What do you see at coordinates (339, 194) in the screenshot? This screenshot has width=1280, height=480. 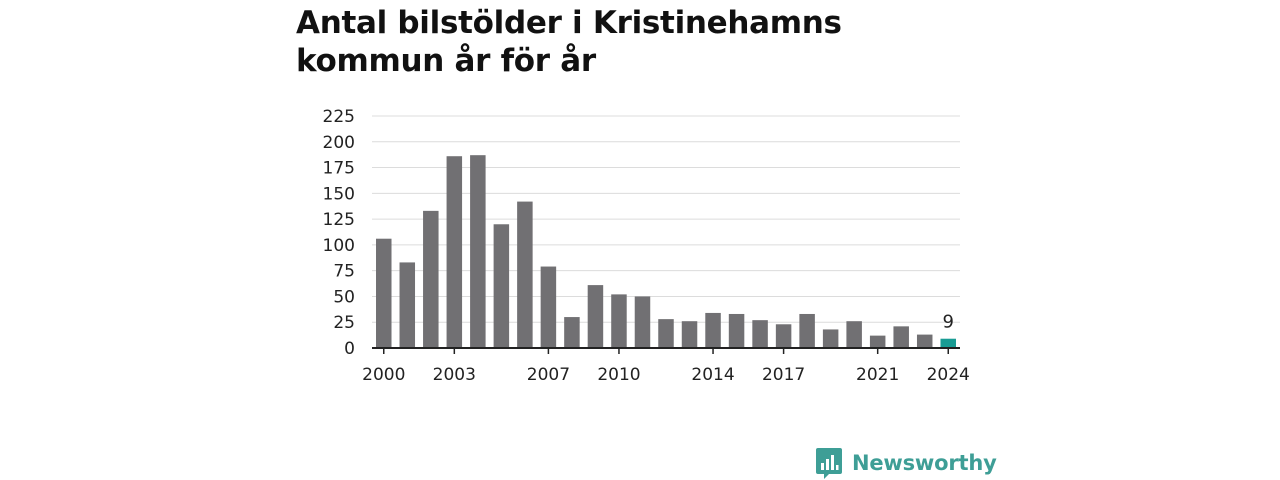 I see `y-tick-label: 150` at bounding box center [339, 194].